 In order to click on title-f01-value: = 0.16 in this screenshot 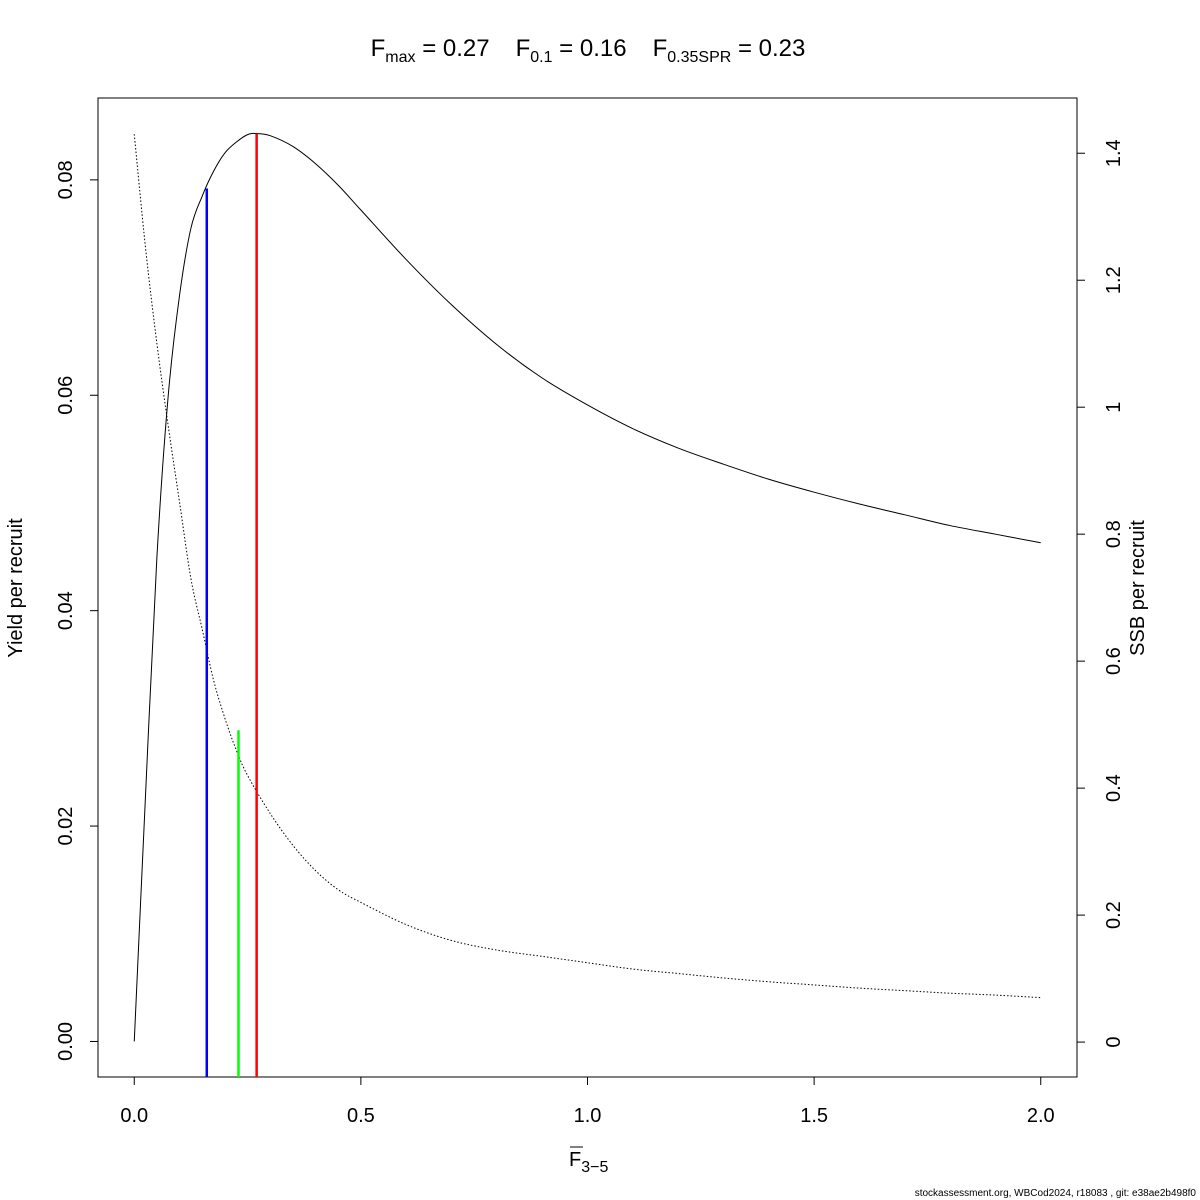, I will do `click(590, 48)`.